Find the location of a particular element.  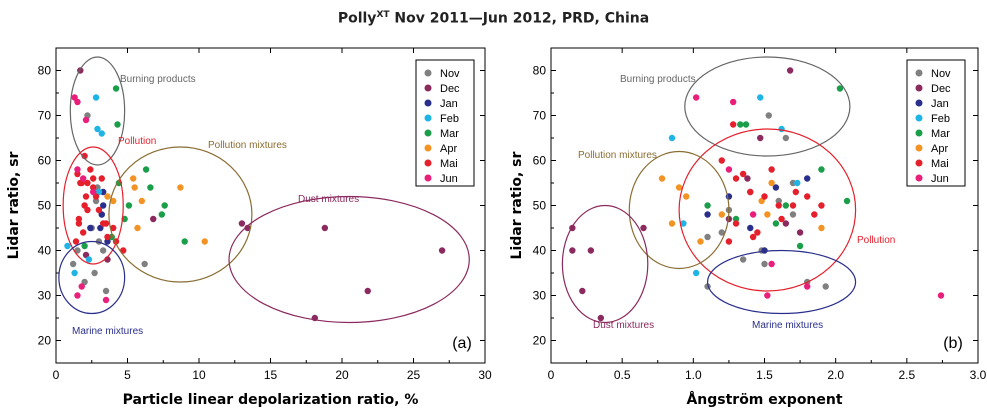

x-tick-label: 30 is located at coordinates (485, 375).